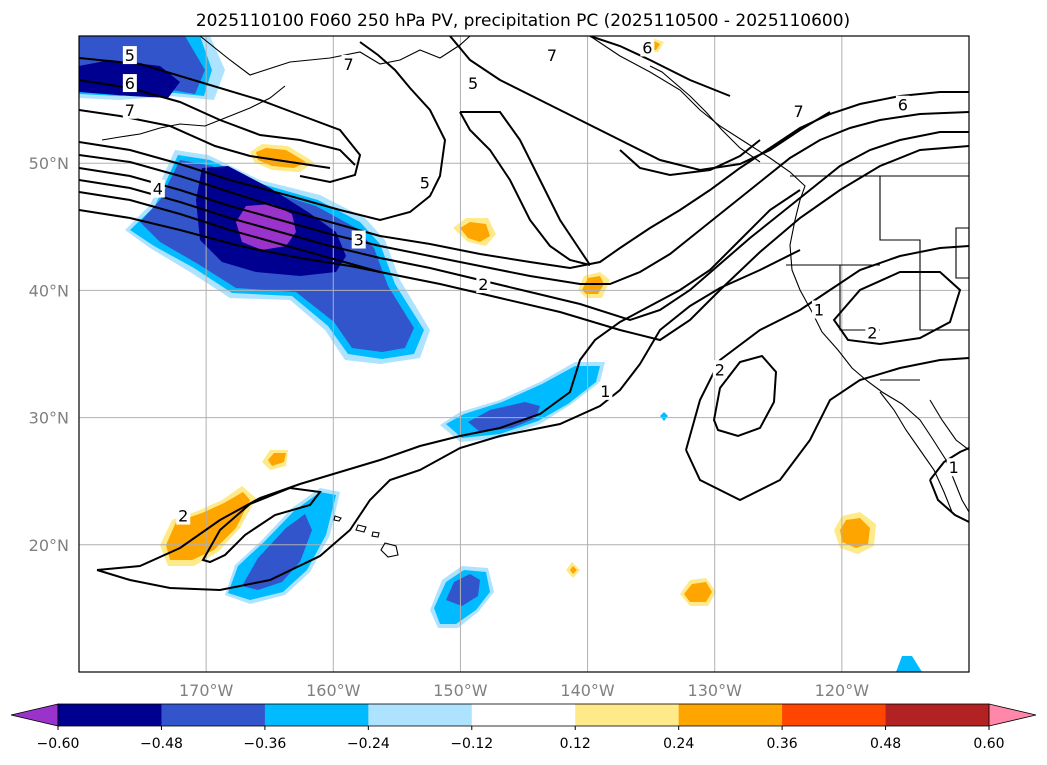  What do you see at coordinates (705, 114) in the screenshot?
I see `coast-bc-islands` at bounding box center [705, 114].